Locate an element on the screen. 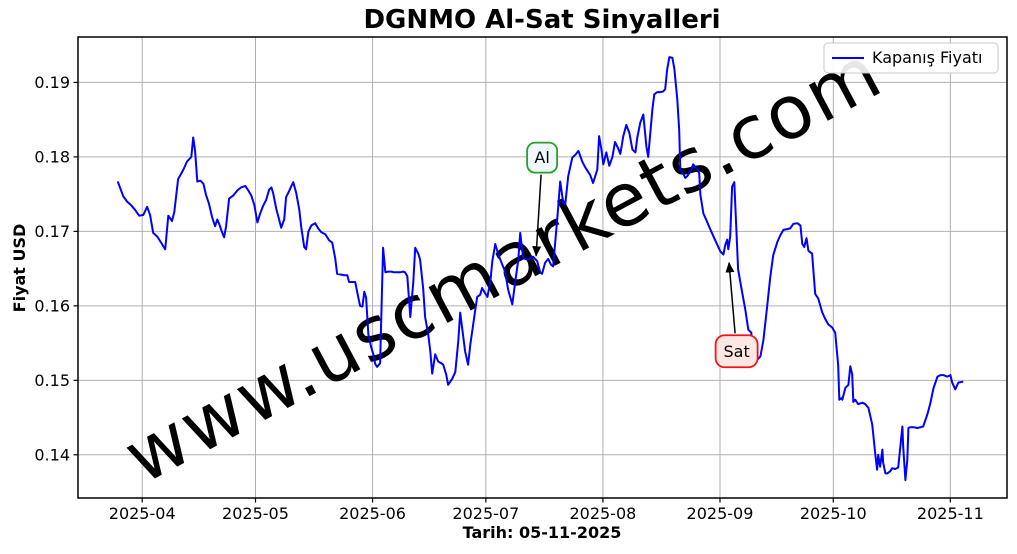 The image size is (1017, 554). y-tick-label: 0.14 is located at coordinates (52, 454).